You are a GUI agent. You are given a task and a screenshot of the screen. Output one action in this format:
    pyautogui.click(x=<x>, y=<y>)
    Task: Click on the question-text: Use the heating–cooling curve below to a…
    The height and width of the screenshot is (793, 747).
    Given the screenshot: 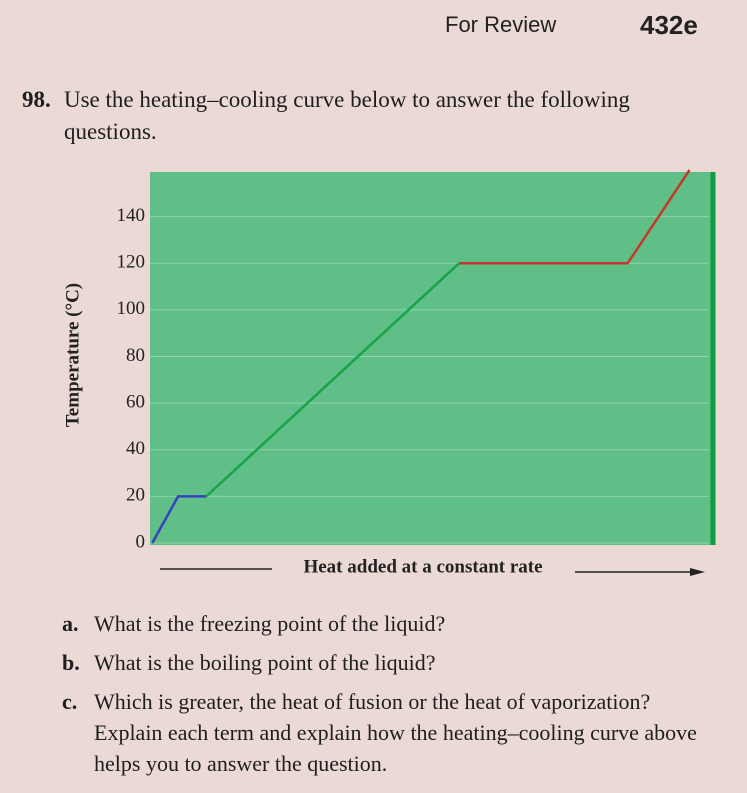 What is the action you would take?
    pyautogui.click(x=347, y=115)
    